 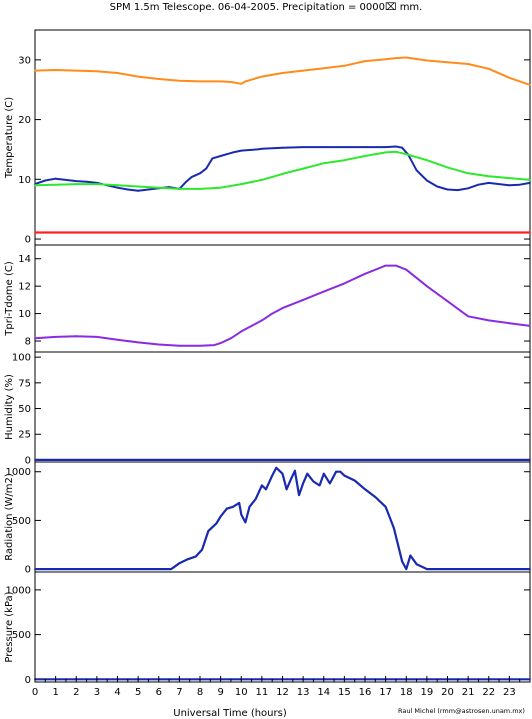 I want to click on y-tick-label: 25, so click(x=24, y=435).